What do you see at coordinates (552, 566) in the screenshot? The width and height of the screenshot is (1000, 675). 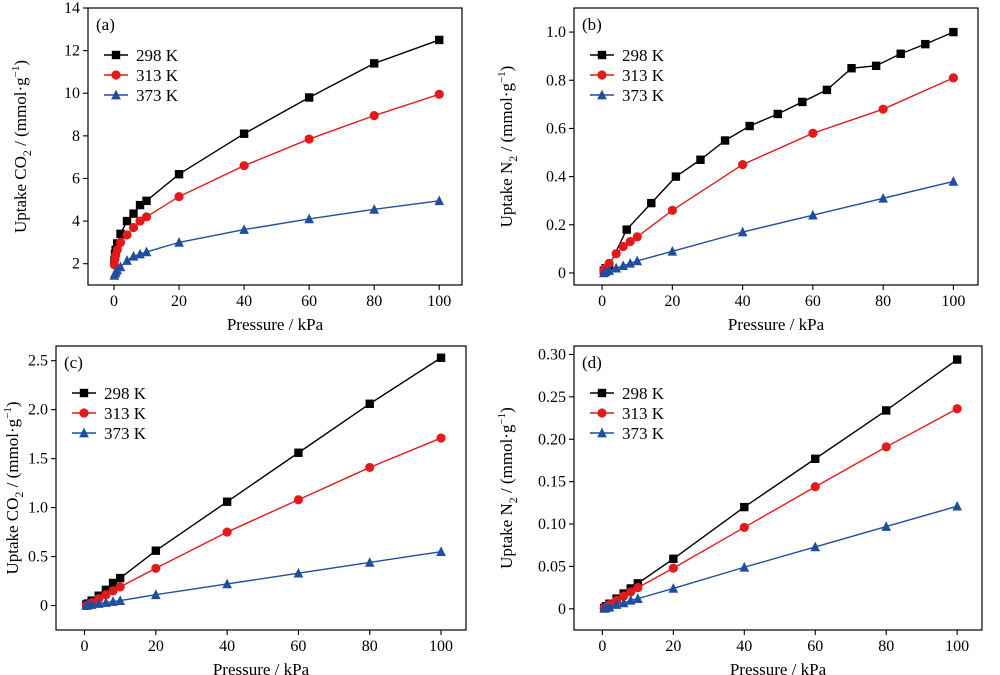 I see `y-tick-label: 0.05` at bounding box center [552, 566].